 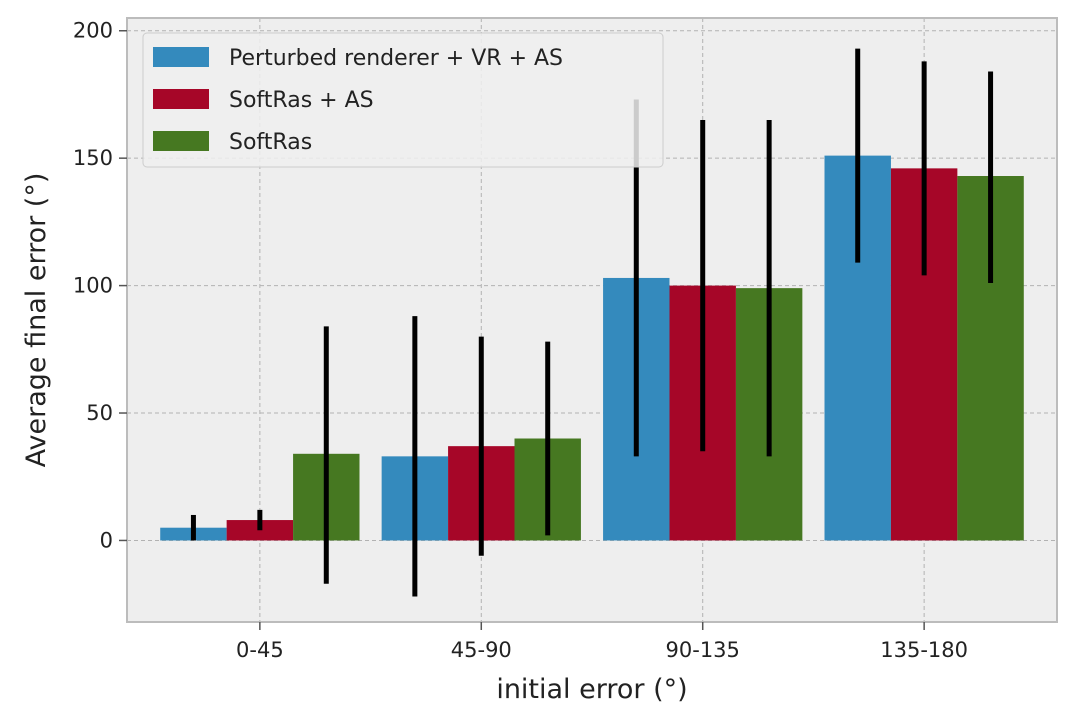 I want to click on x-axis-title: initial error (°), so click(x=591, y=689).